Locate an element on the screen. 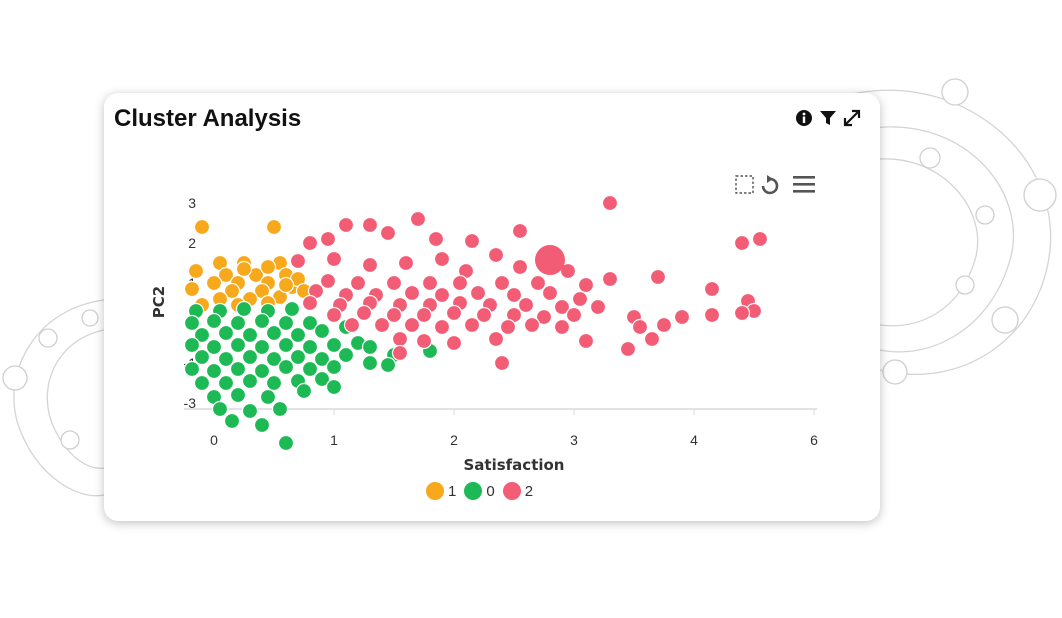 This screenshot has width=1062, height=618. legend-item-0: 0 is located at coordinates (479, 491).